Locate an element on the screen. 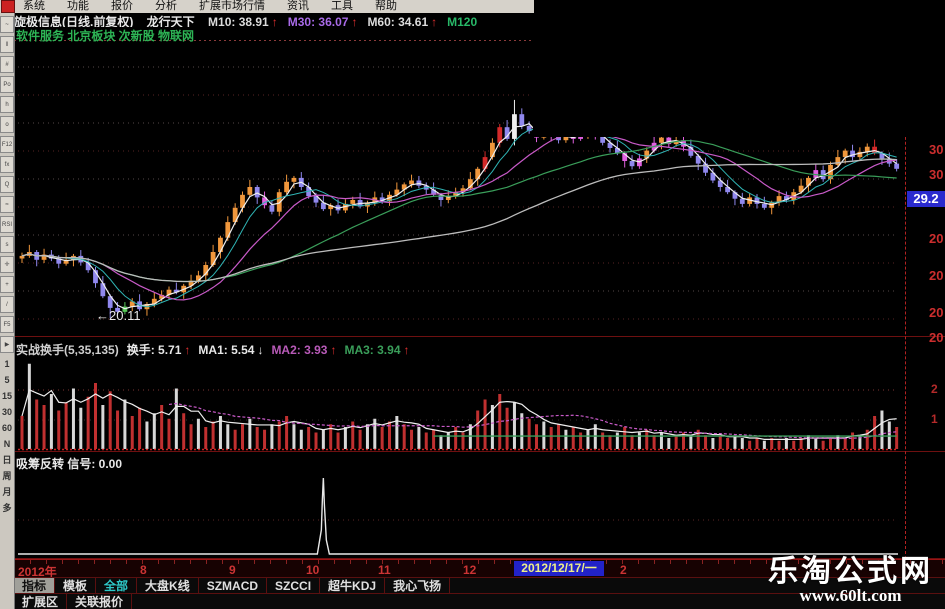  menu-item-5: 资讯 is located at coordinates (298, 6).